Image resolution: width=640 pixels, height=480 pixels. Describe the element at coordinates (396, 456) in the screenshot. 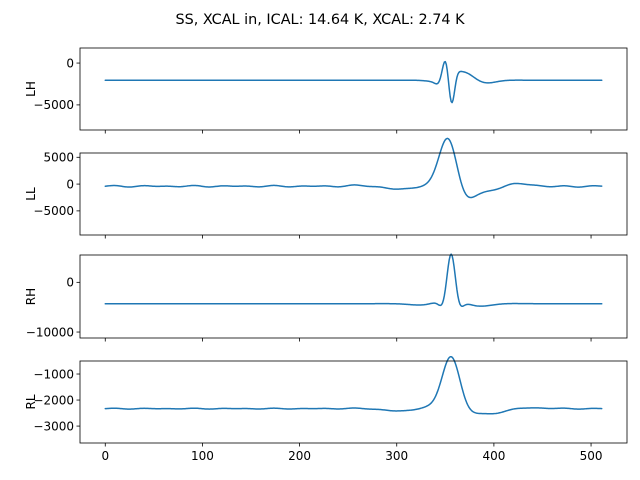

I see `x-tick-label: 300` at that location.